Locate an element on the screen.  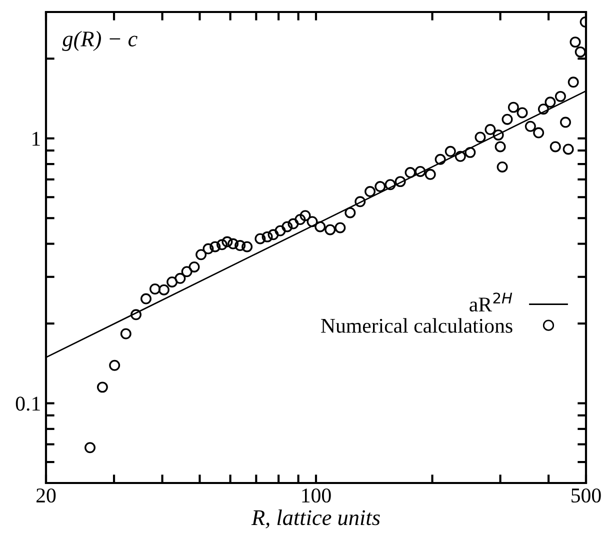
legend-label: Numerical calculations is located at coordinates (416, 325).